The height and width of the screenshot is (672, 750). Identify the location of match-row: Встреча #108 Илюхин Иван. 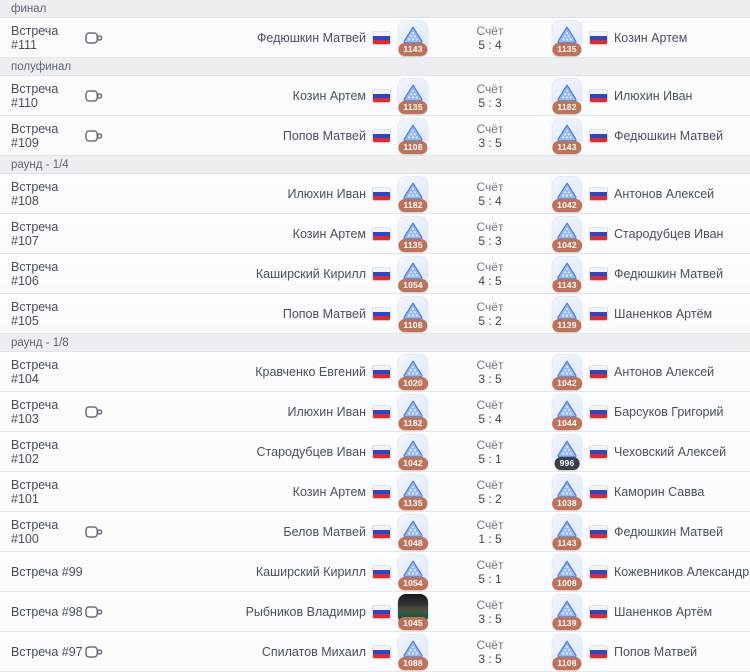
(375, 194).